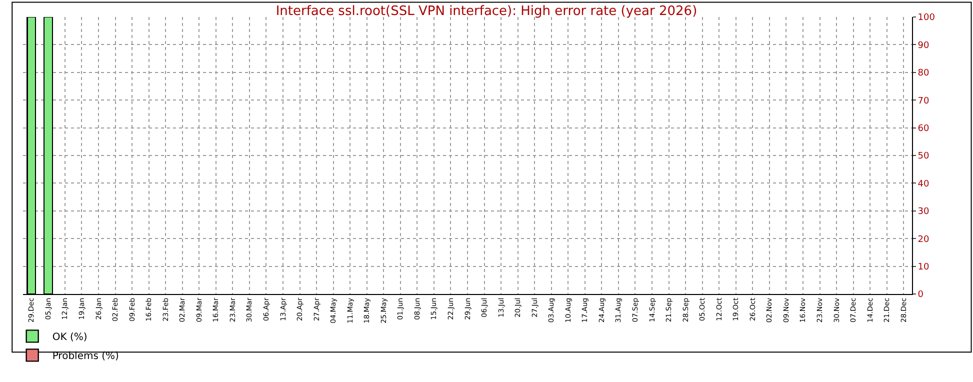  I want to click on legend-label: OK (%), so click(70, 338).